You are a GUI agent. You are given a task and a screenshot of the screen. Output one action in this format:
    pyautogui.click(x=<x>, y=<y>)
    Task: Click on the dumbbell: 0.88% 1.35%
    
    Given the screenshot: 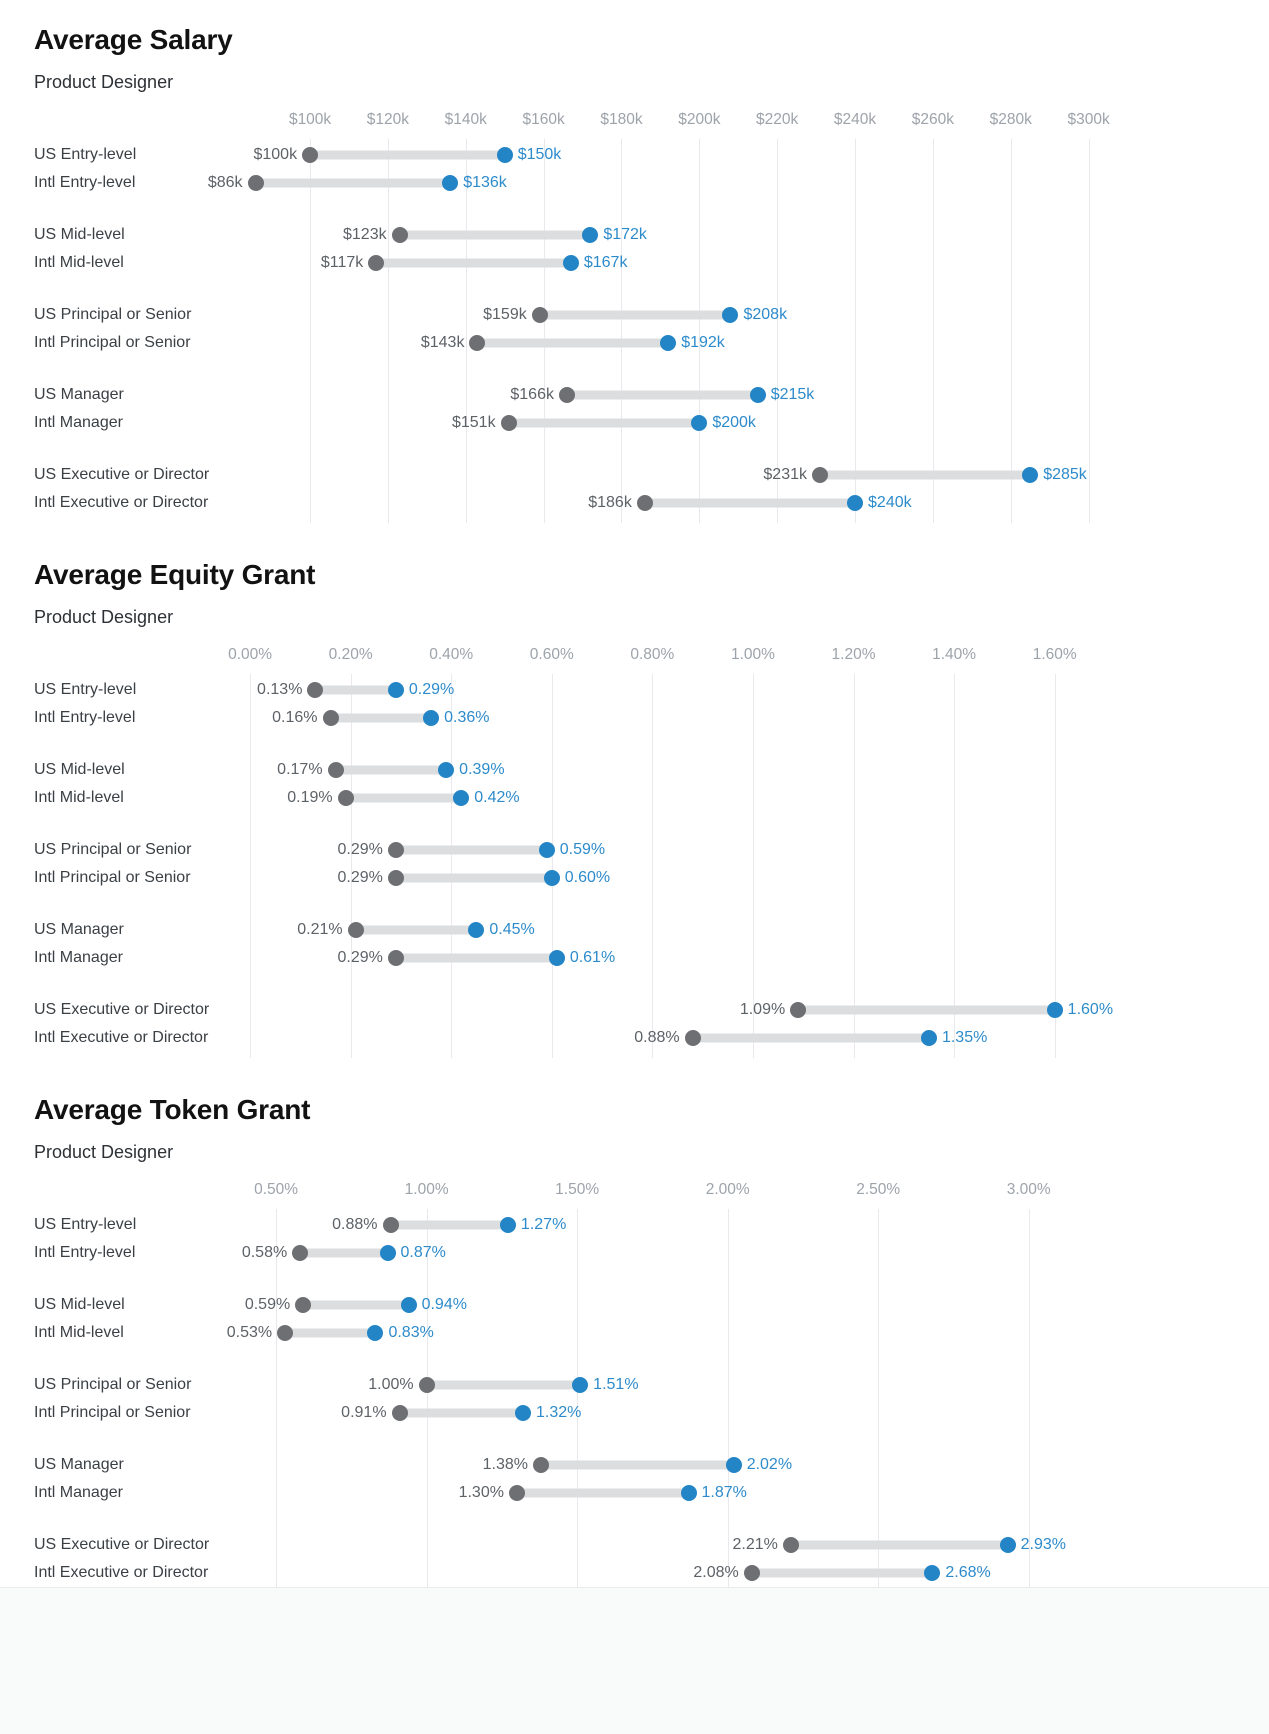 What is the action you would take?
    pyautogui.click(x=675, y=1038)
    